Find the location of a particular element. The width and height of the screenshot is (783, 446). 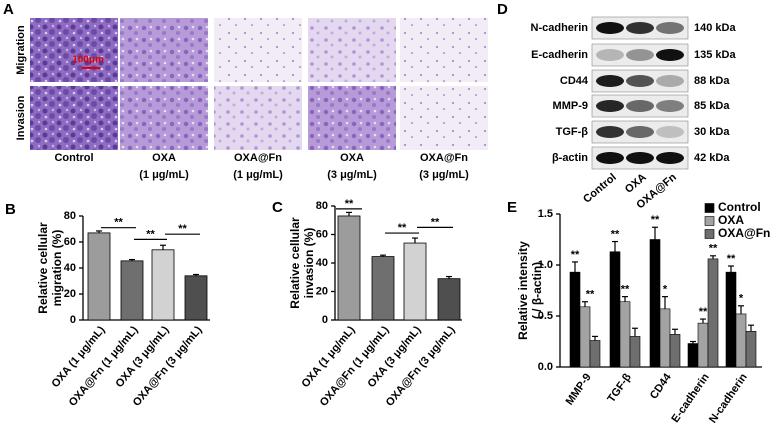

panel-letter: D is located at coordinates (502, 9).